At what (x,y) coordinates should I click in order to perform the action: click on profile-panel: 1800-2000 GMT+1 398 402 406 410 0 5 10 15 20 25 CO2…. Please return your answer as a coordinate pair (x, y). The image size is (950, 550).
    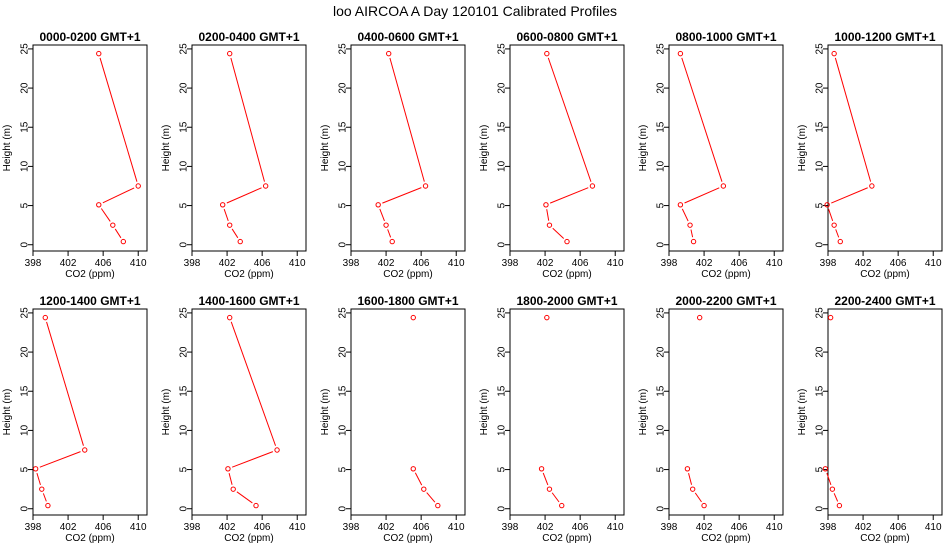
    Looking at the image, I should click on (552, 419).